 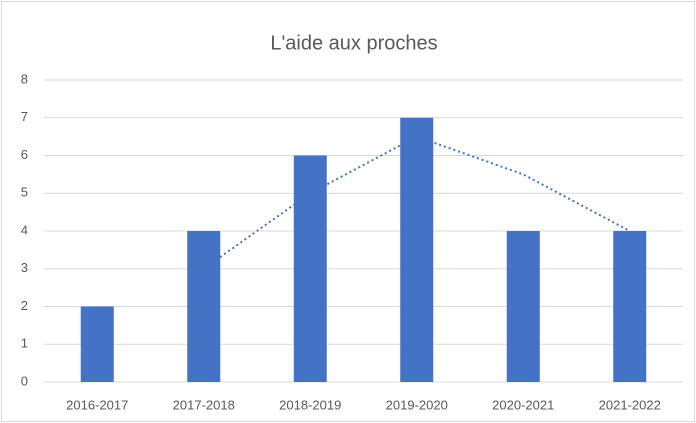 I want to click on y-tick-label: 1, so click(x=24, y=343).